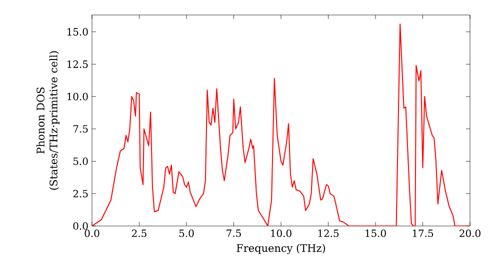  Describe the element at coordinates (328, 234) in the screenshot. I see `x-tick-label: 12.5` at that location.